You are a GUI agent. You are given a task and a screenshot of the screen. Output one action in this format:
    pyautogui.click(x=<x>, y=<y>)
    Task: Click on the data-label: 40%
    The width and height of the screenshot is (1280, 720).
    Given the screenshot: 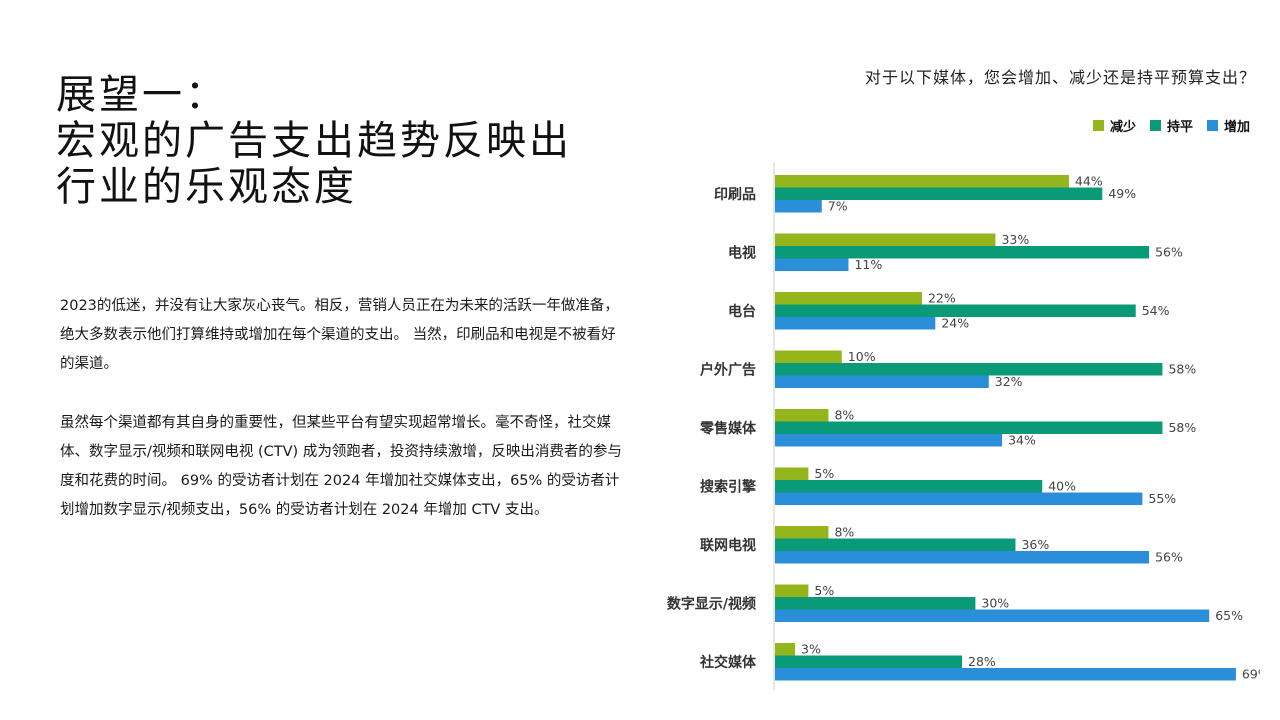 What is the action you would take?
    pyautogui.click(x=1062, y=486)
    